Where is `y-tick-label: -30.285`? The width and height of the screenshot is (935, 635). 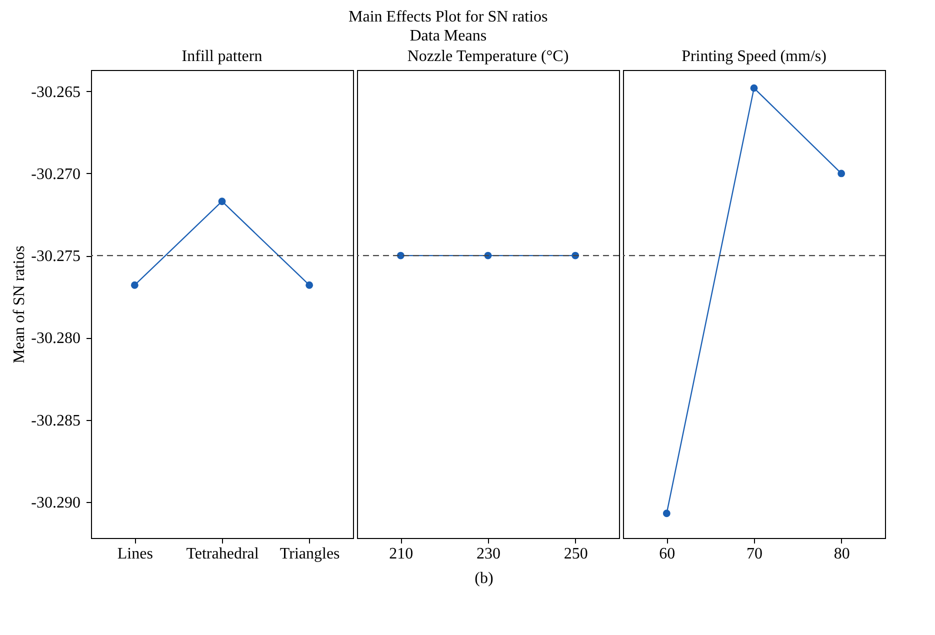
y-tick-label: -30.285 is located at coordinates (55, 421).